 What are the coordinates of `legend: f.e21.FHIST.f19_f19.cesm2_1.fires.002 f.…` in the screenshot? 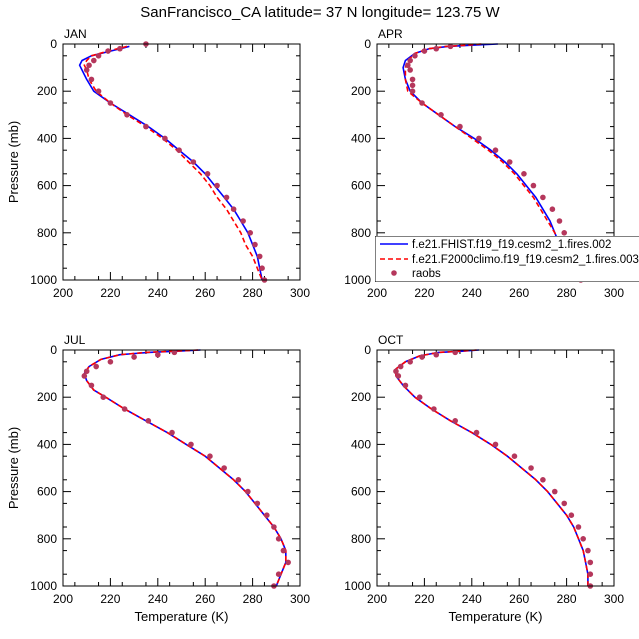 It's located at (507, 259).